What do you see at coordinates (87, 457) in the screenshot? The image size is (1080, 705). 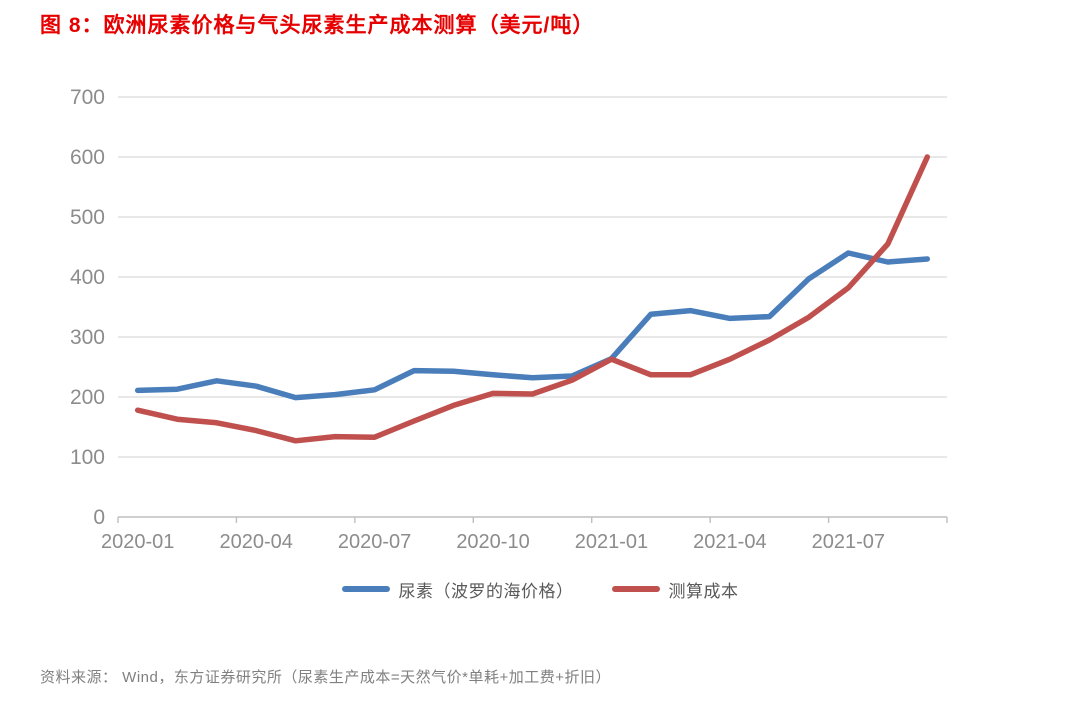 I see `y-axis-label: 100` at bounding box center [87, 457].